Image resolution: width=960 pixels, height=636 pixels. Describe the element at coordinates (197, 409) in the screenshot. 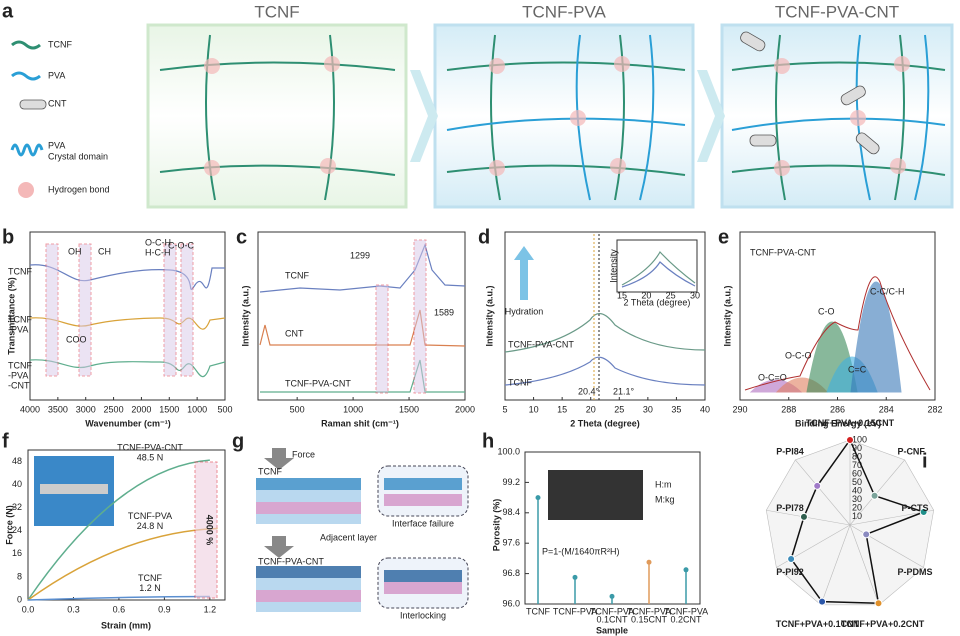

I see `x-tick-label: 1000` at that location.